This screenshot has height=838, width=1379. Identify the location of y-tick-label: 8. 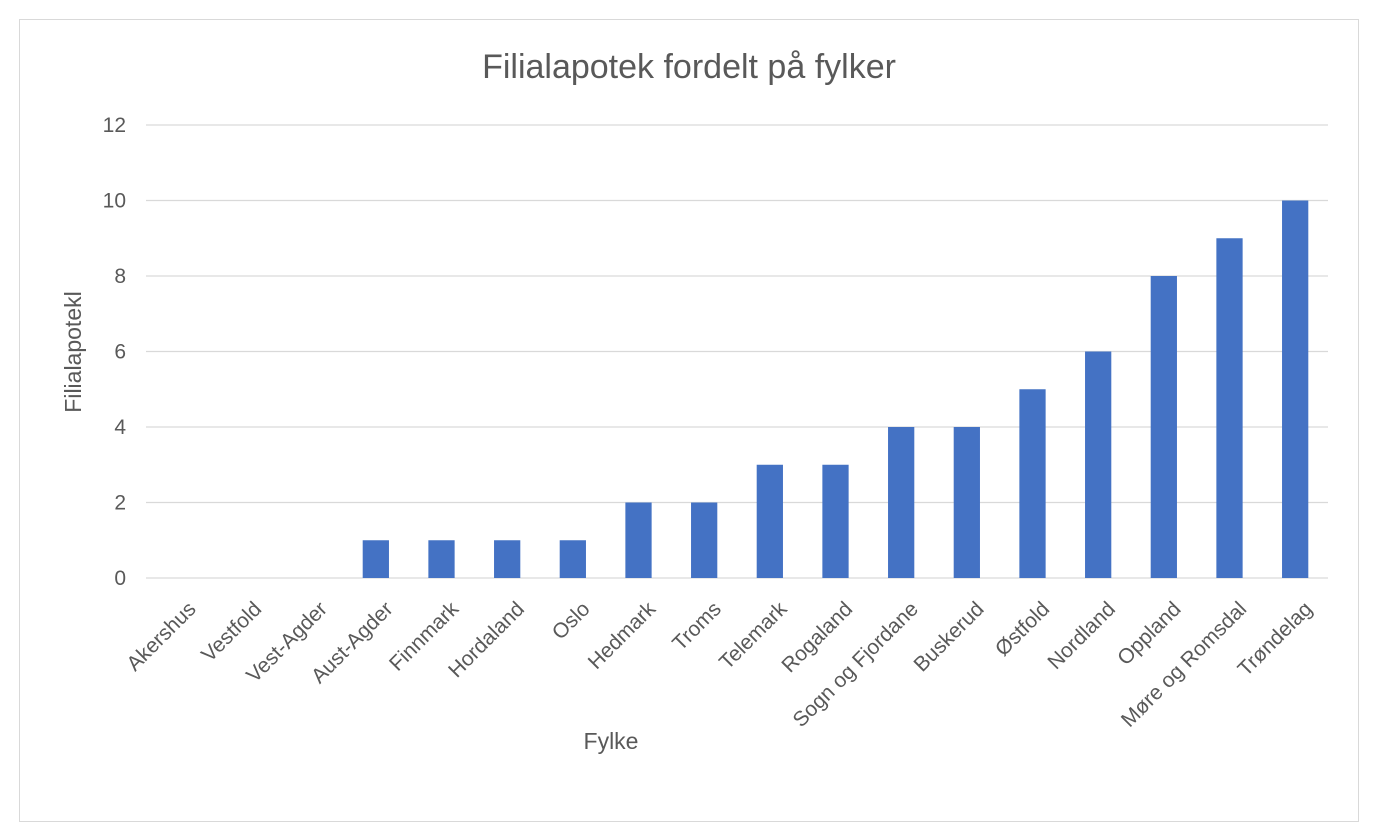
(120, 276).